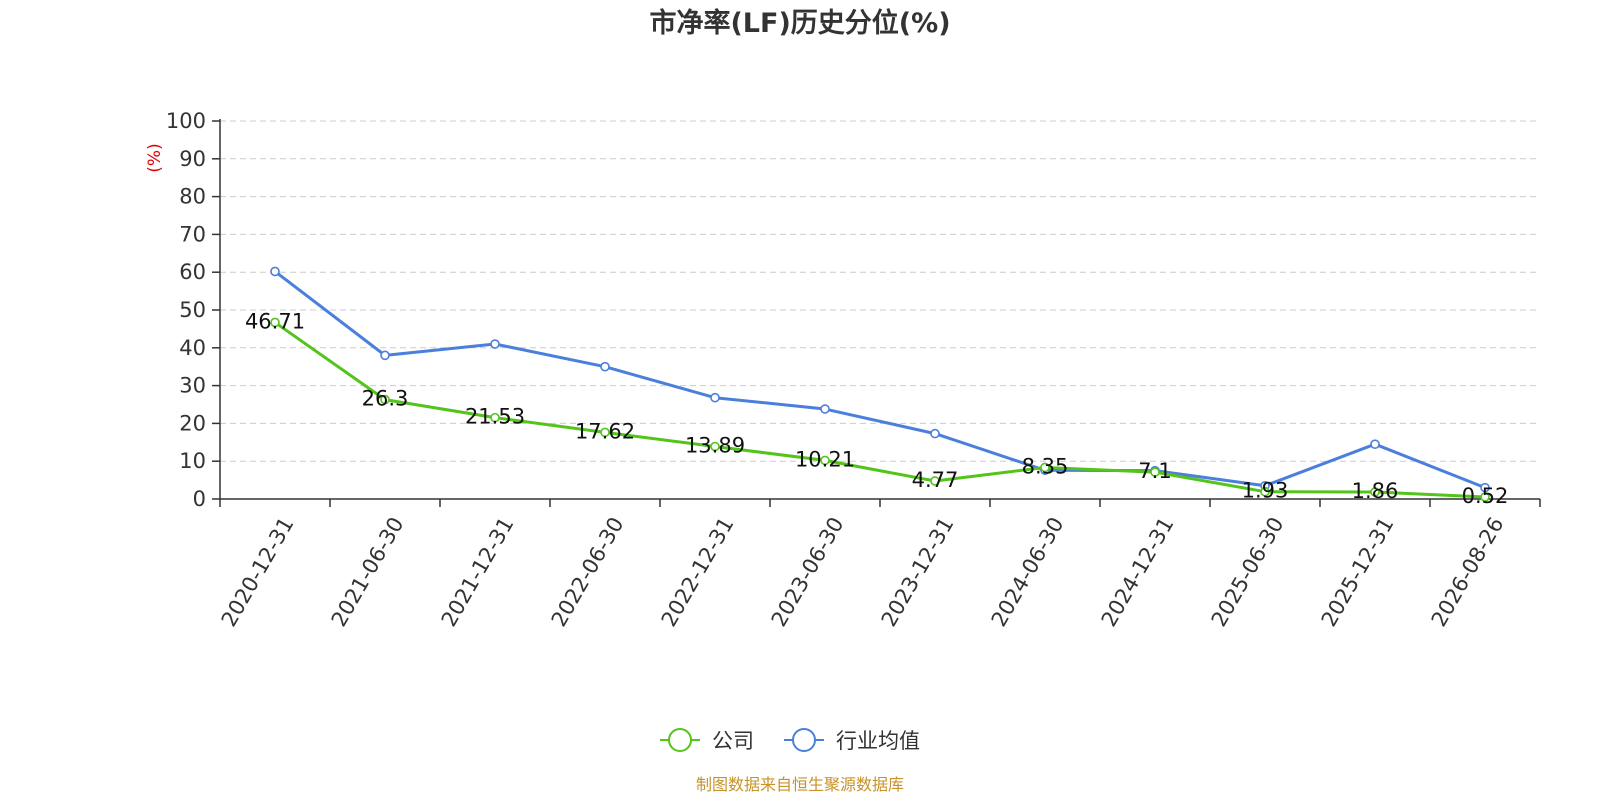 This screenshot has height=804, width=1600. What do you see at coordinates (192, 197) in the screenshot?
I see `y-tick-label: 80` at bounding box center [192, 197].